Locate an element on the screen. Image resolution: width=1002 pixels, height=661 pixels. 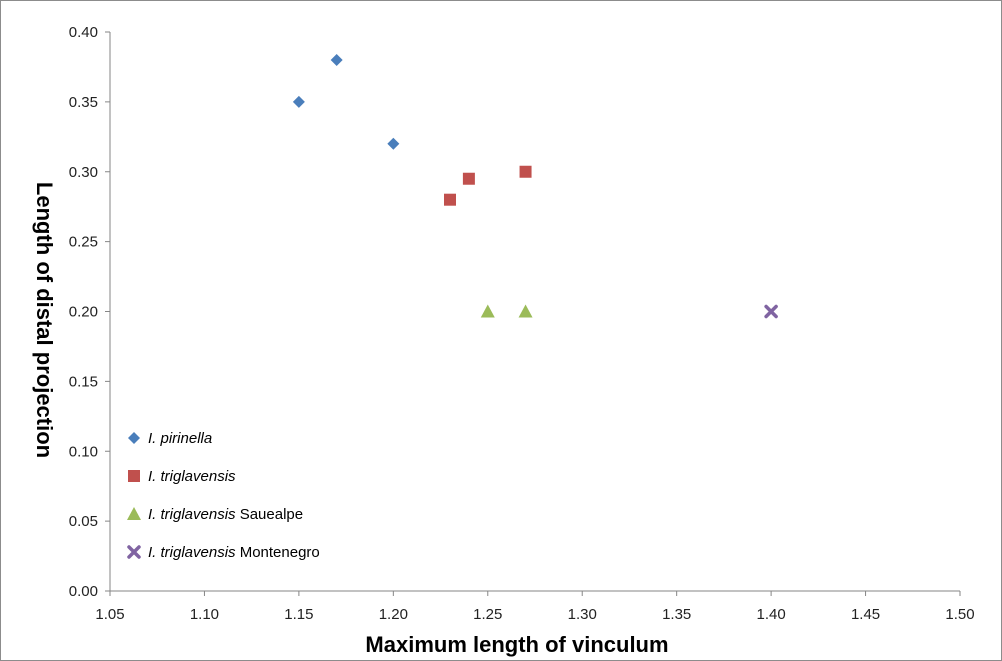
x-tick-label: 1.50 is located at coordinates (959, 614).